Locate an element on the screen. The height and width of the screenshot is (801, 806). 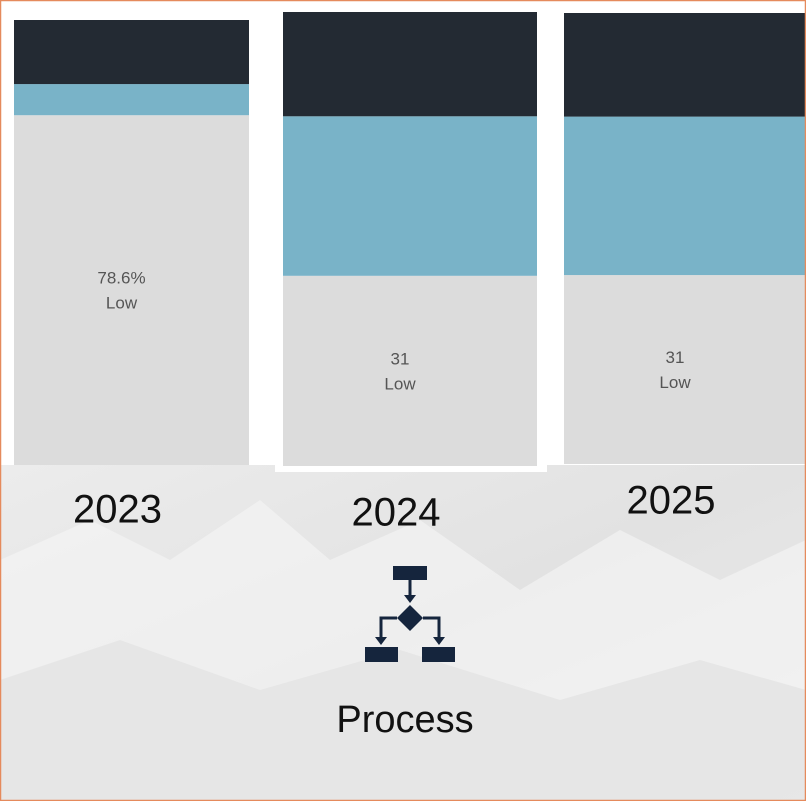
caption: Process is located at coordinates (404, 720).